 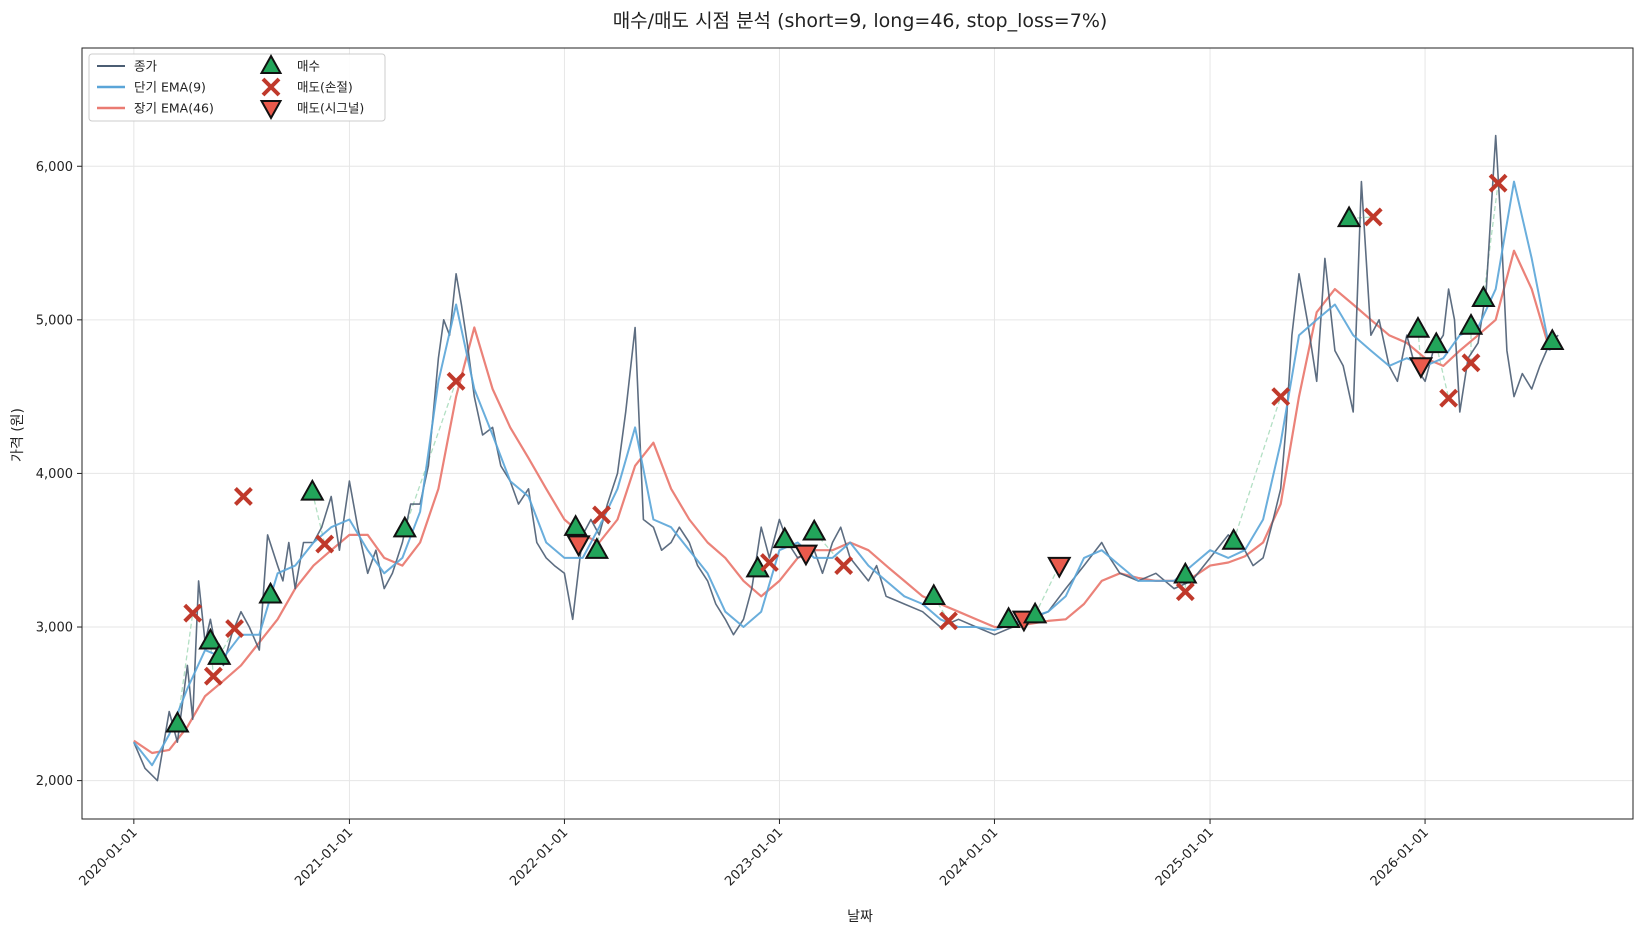 What do you see at coordinates (237, 87) in the screenshot?
I see `legend-box` at bounding box center [237, 87].